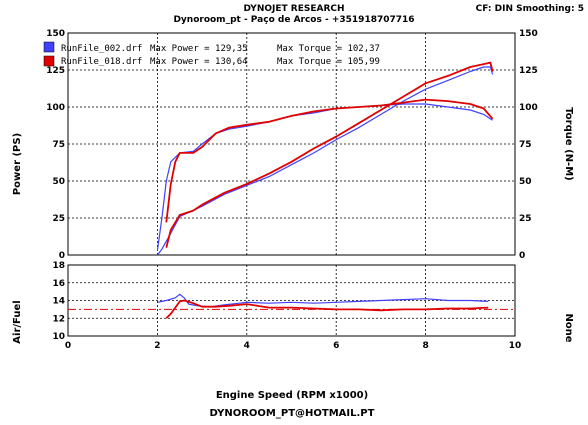  I want to click on series-line-air_fuel-run1, so click(323, 300).